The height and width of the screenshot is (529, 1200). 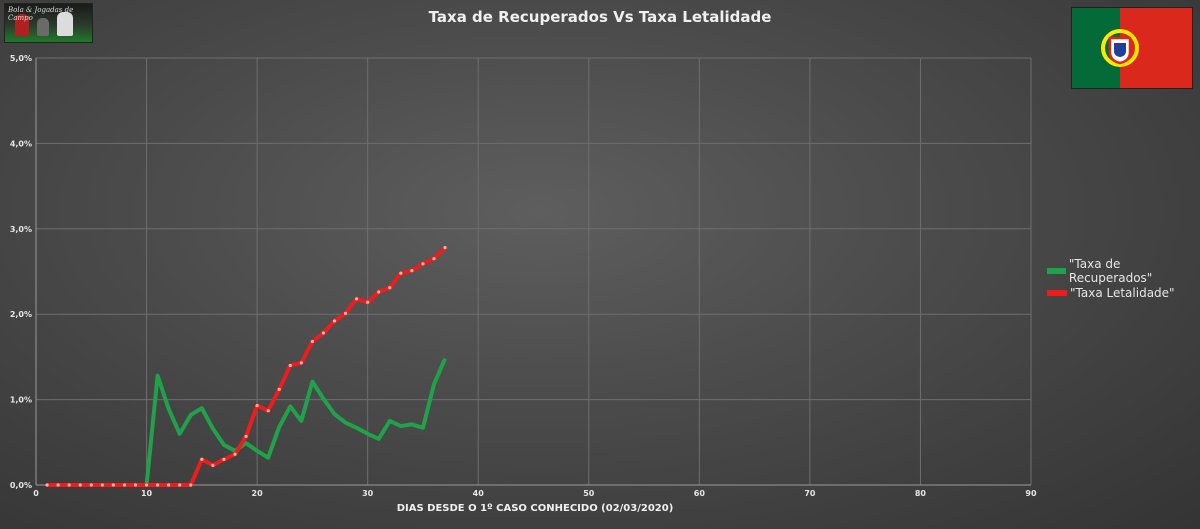 What do you see at coordinates (36, 493) in the screenshot?
I see `x-tick-label: 0` at bounding box center [36, 493].